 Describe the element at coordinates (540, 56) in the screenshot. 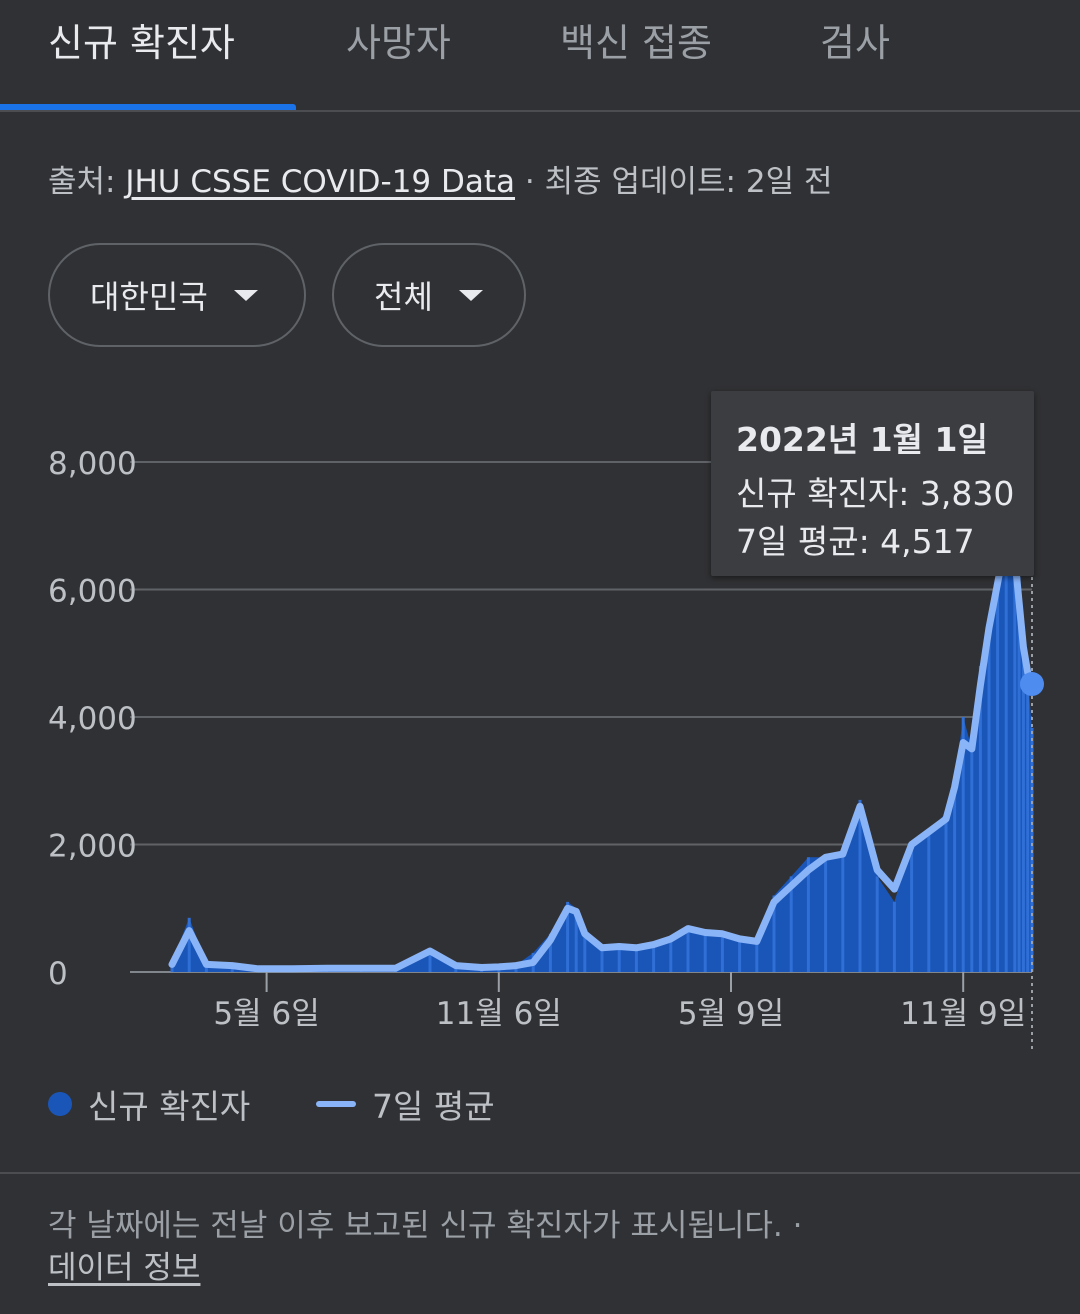

I see `tab-bar: 신규 확진자 사망자 백신 접종 검사` at that location.